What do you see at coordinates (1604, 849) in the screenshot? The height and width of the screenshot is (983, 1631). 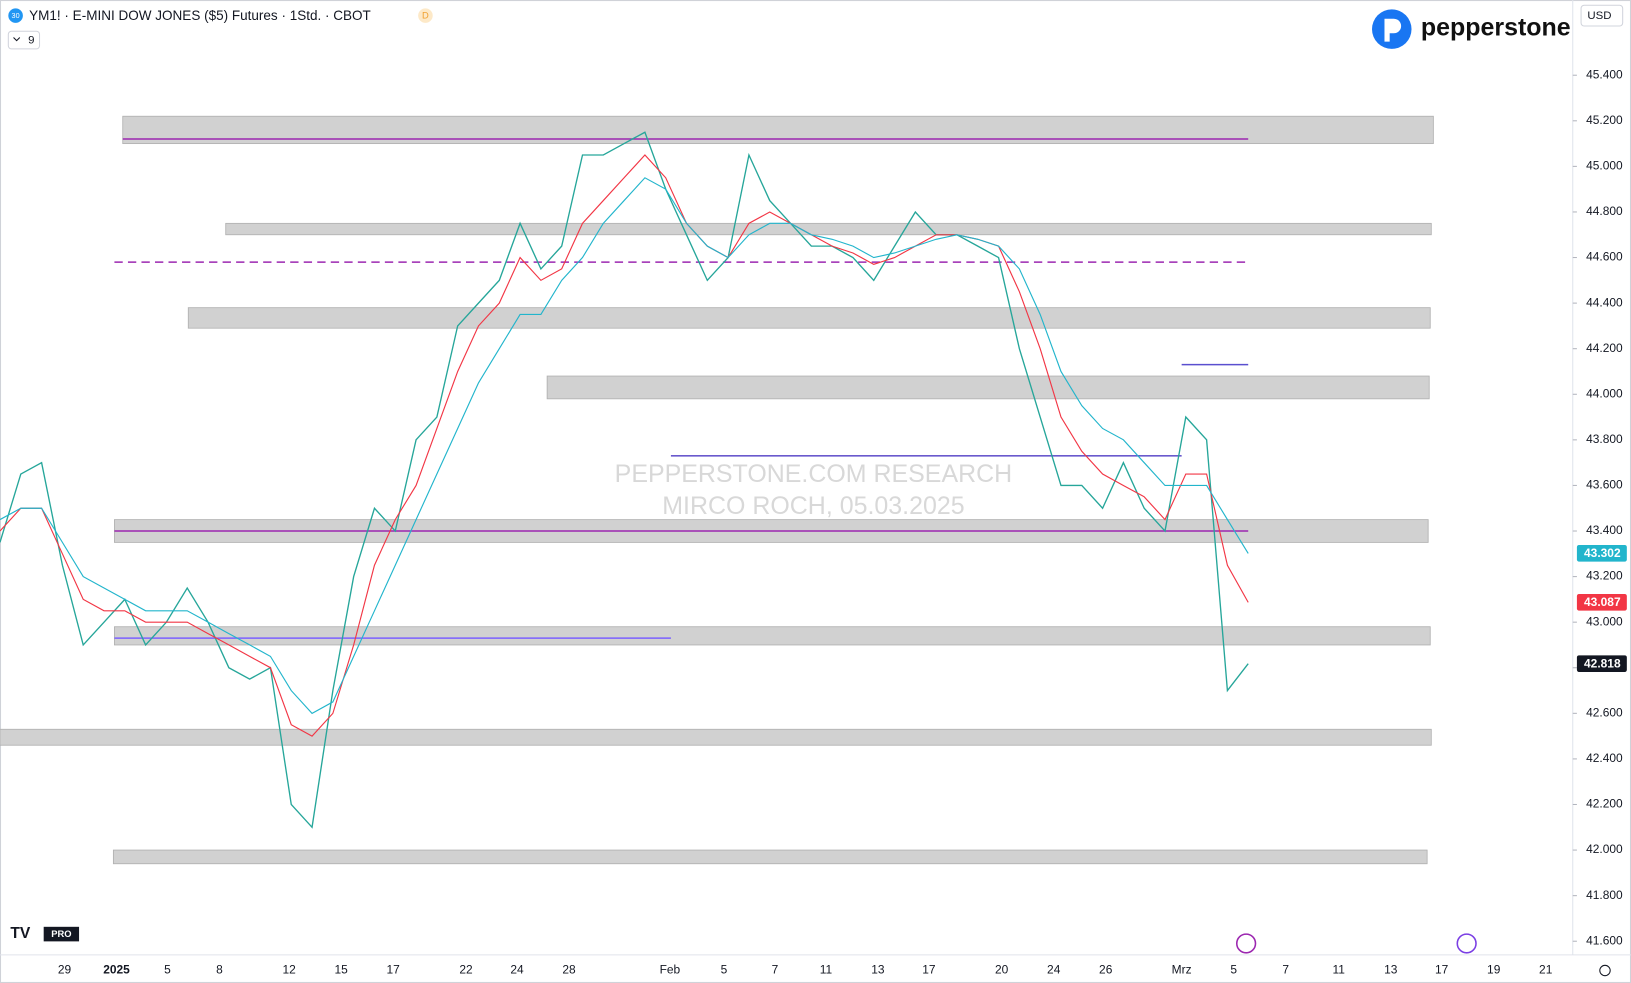 I see `y-tick-label: 42.000` at bounding box center [1604, 849].